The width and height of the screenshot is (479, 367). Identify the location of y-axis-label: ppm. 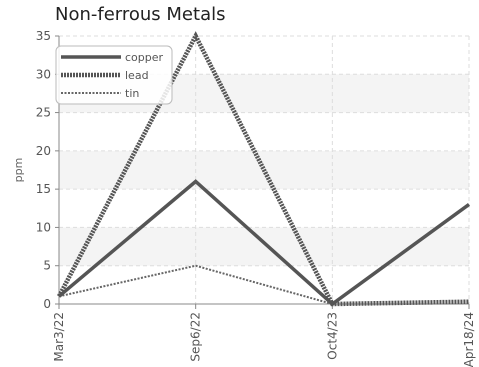
(18, 170).